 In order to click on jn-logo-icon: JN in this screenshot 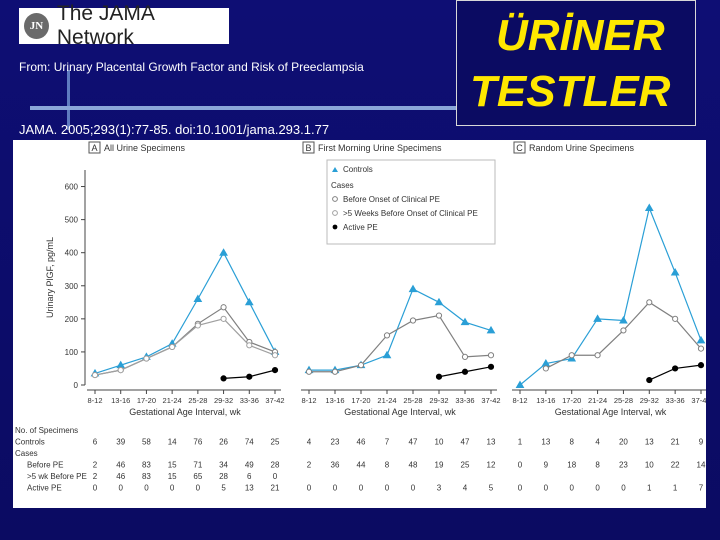, I will do `click(36, 26)`.